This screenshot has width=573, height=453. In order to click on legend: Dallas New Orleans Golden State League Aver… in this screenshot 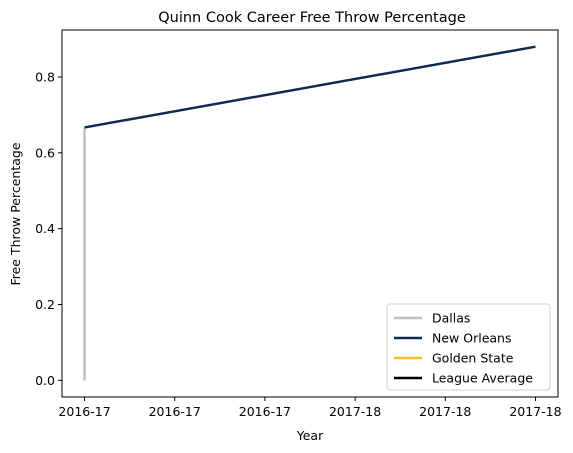, I will do `click(468, 347)`.